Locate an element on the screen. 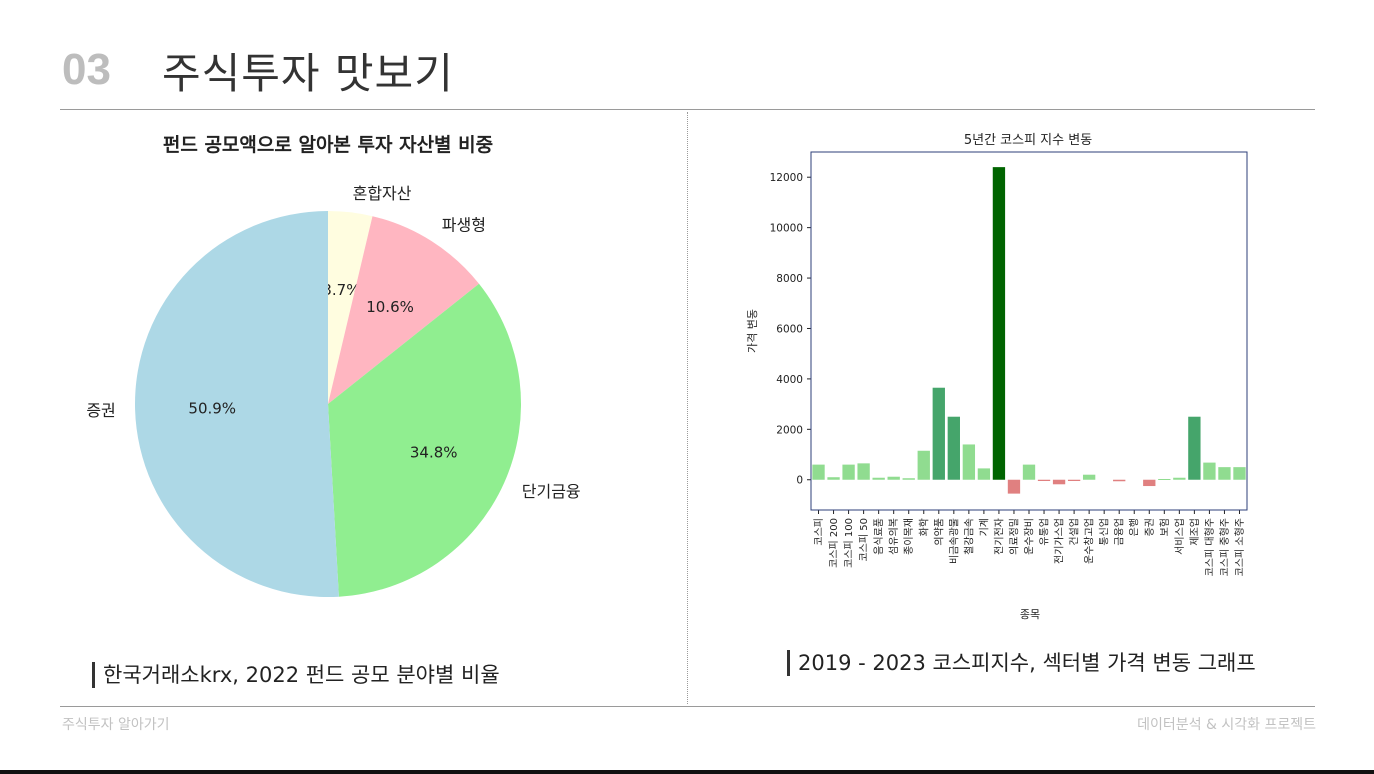  pie-caption: 한국거래소krx, 2022 펀드 공모 분야별 비율 is located at coordinates (296, 675).